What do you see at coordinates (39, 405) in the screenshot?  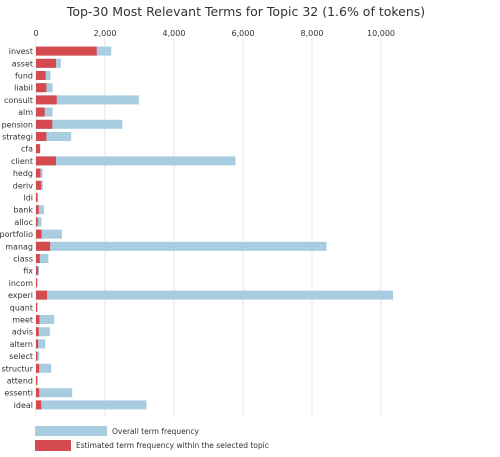 I see `bar-estimated-ideal` at bounding box center [39, 405].